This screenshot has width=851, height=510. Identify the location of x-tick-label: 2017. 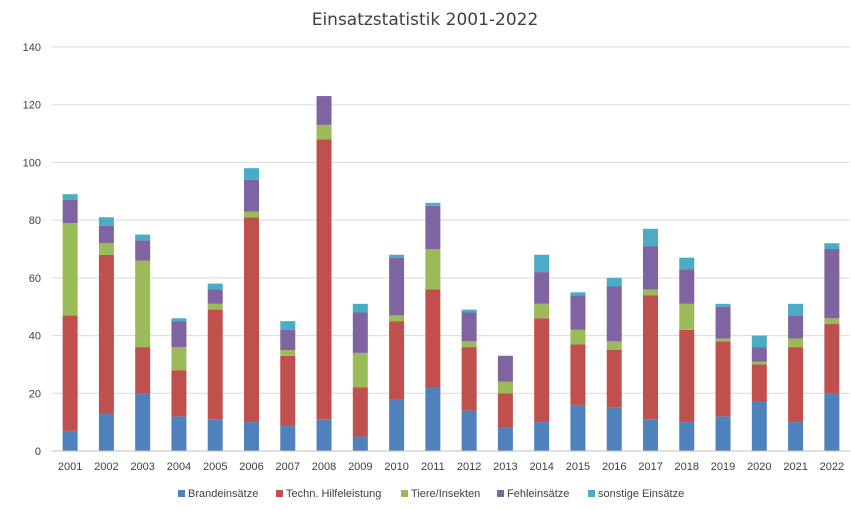
(650, 467).